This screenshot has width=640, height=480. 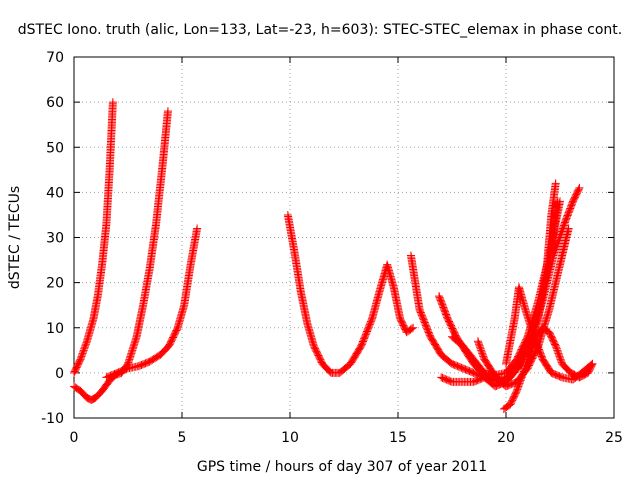 I want to click on y-tick-label: 10, so click(x=55, y=329).